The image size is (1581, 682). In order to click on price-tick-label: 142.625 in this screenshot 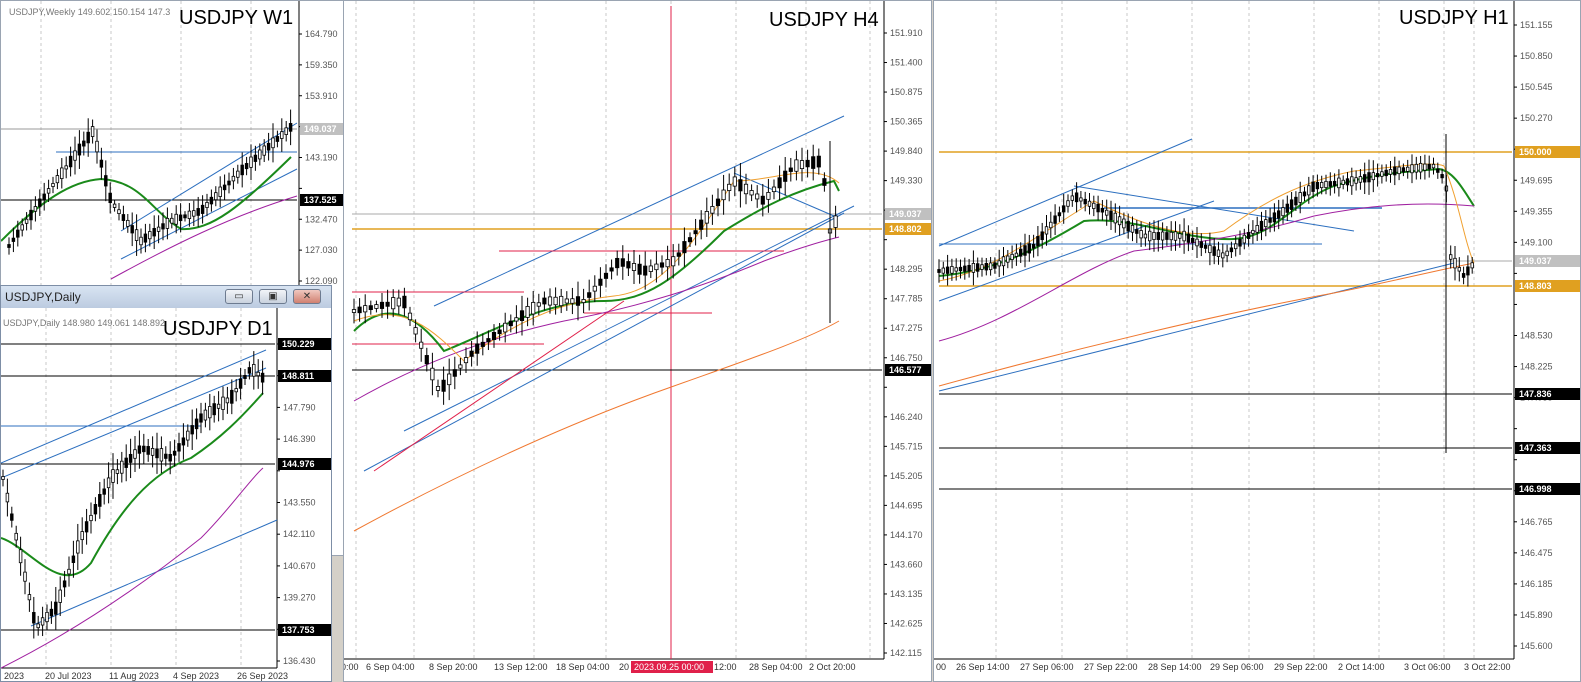, I will do `click(906, 623)`.